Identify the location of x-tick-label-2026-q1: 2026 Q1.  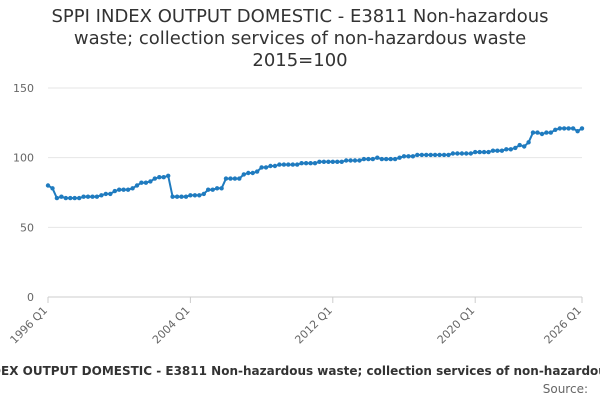
(563, 325).